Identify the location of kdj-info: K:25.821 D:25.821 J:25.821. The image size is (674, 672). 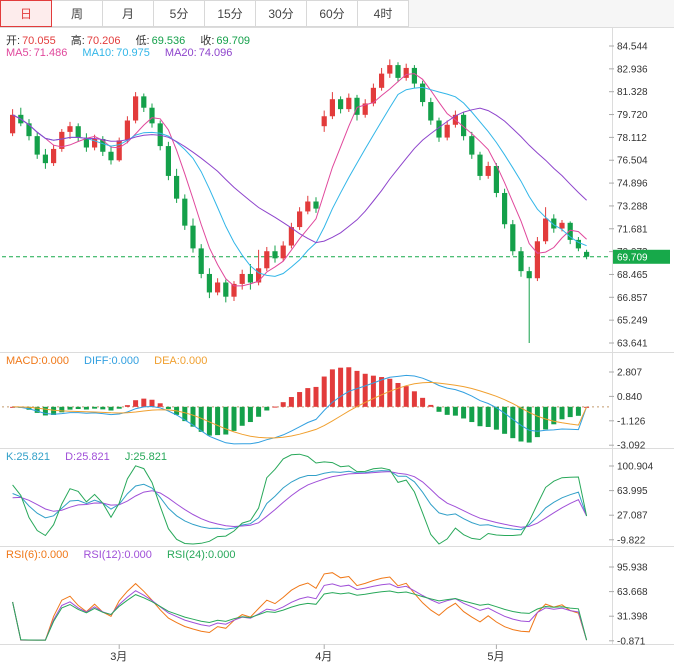
(92, 457).